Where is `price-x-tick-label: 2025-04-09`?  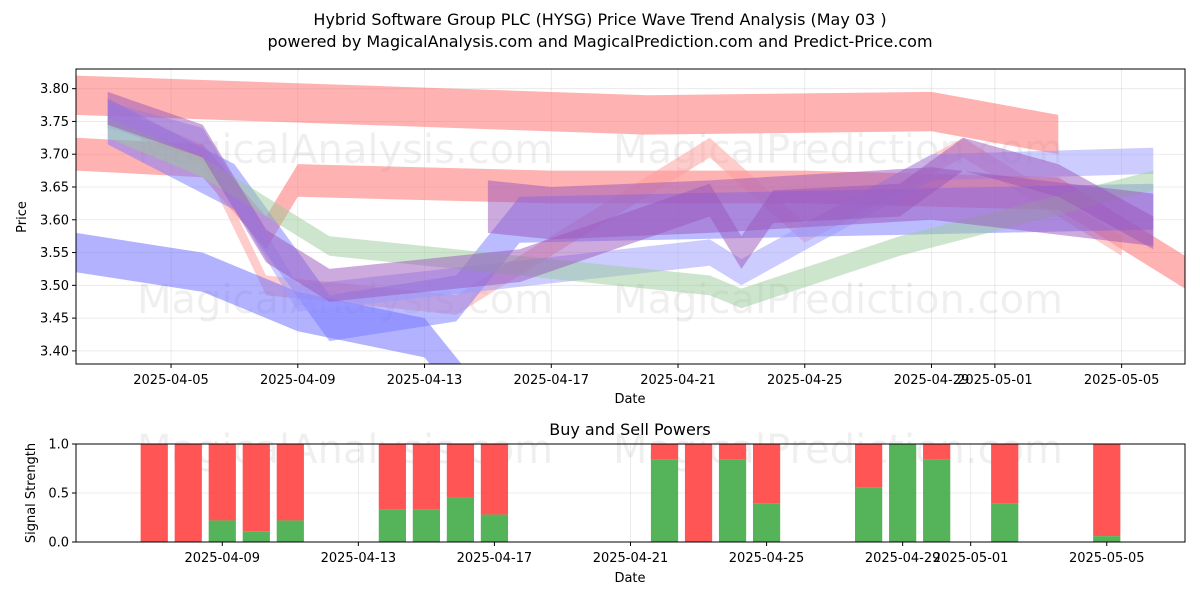
price-x-tick-label: 2025-04-09 is located at coordinates (298, 380).